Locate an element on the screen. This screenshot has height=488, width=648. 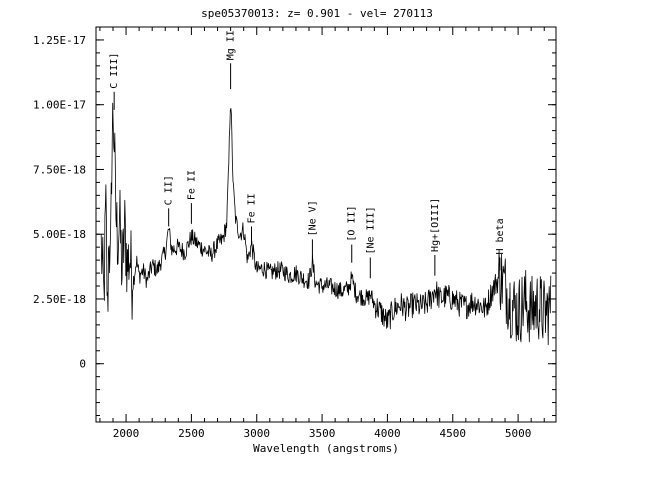
annotation-label: C II] is located at coordinates (169, 190).